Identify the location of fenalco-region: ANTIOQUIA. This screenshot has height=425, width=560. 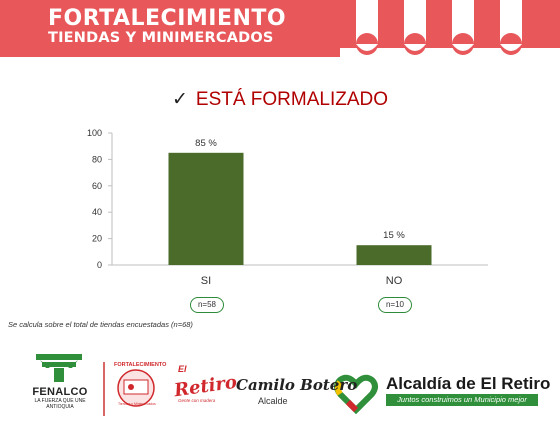
(60, 407).